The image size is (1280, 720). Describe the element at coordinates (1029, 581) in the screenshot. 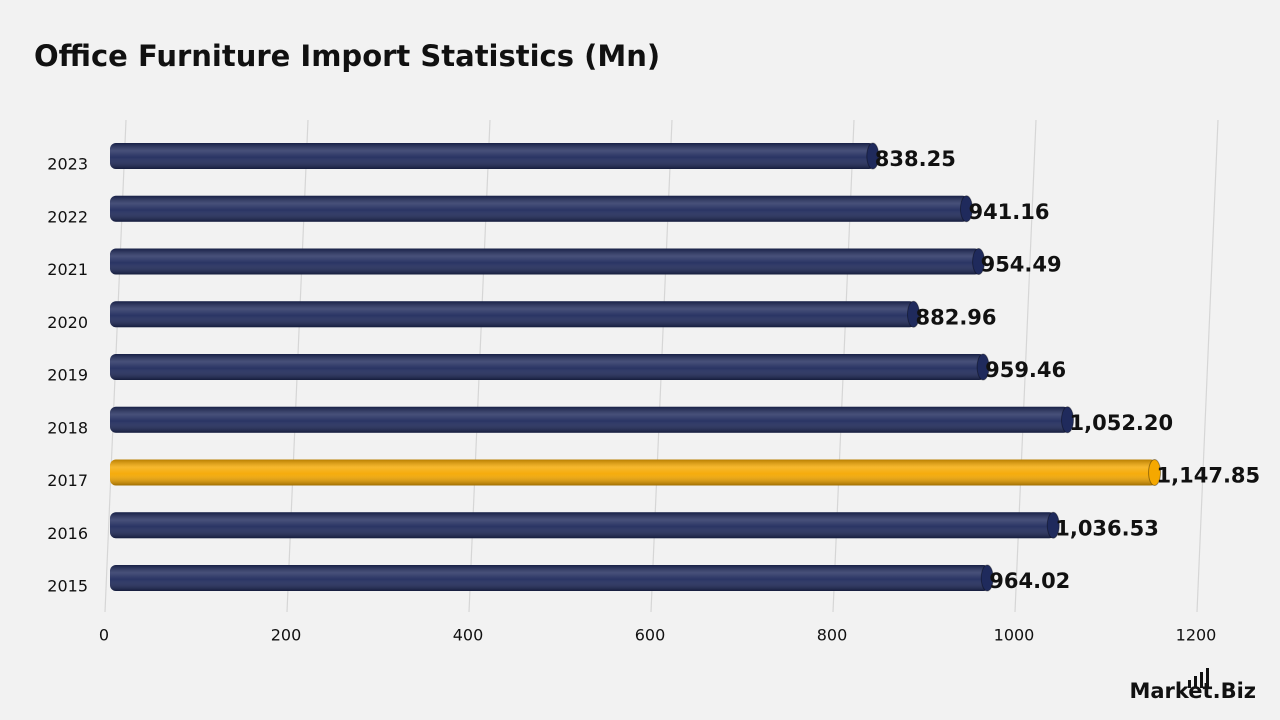

I see `value-label: 964.02` at that location.